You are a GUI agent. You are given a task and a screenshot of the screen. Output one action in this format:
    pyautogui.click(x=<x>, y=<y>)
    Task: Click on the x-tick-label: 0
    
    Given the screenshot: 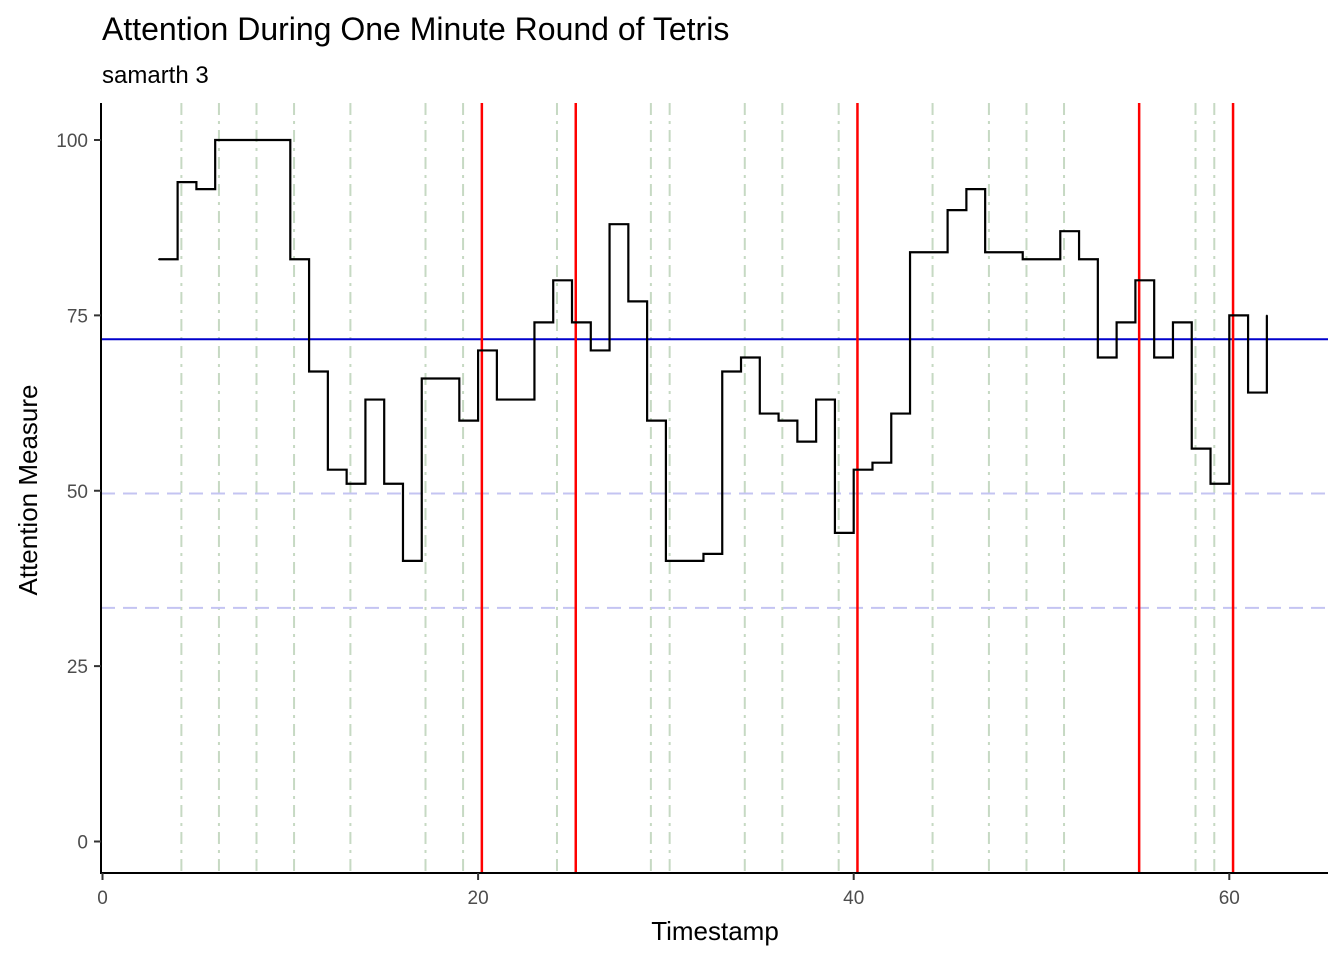 What is the action you would take?
    pyautogui.click(x=102, y=898)
    